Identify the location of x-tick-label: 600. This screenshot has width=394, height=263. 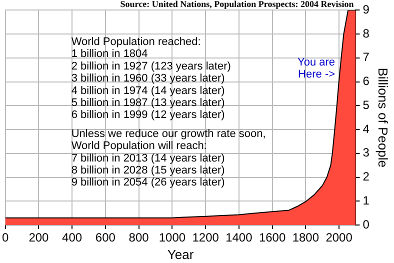
(105, 237).